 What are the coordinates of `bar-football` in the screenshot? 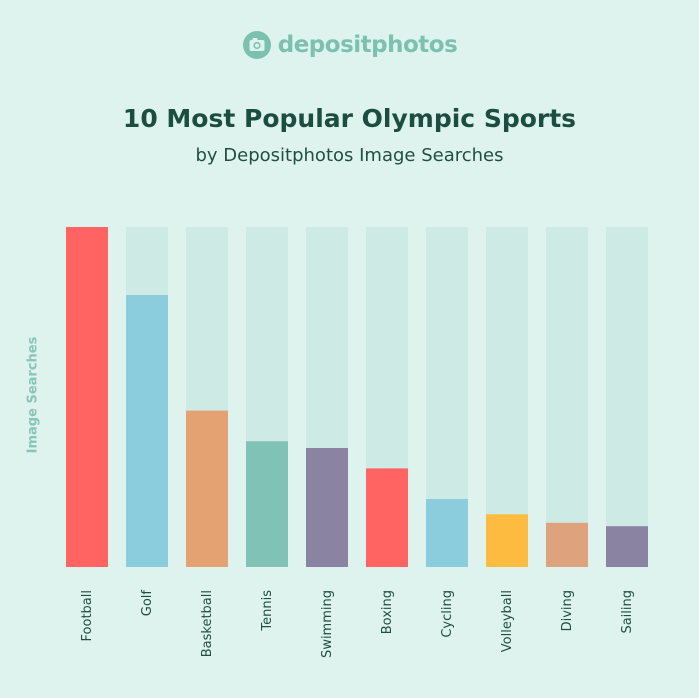 It's located at (87, 397).